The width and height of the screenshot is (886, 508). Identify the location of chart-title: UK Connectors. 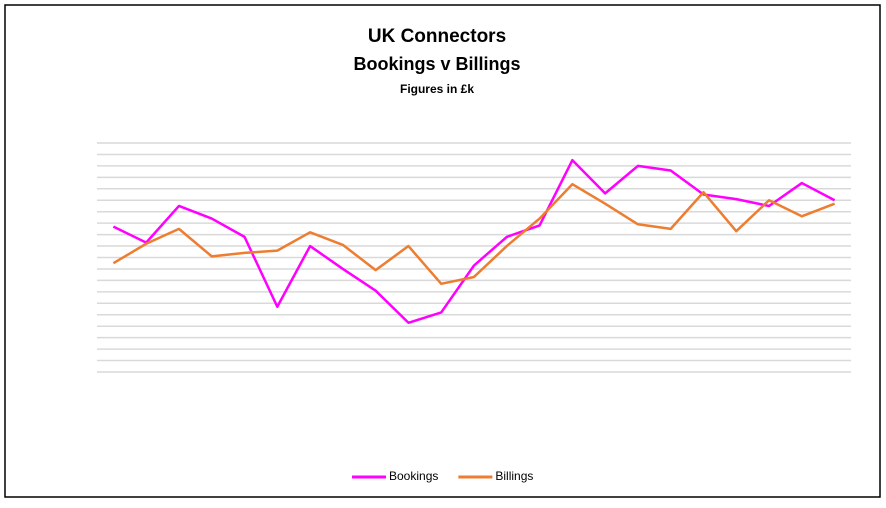
(437, 36).